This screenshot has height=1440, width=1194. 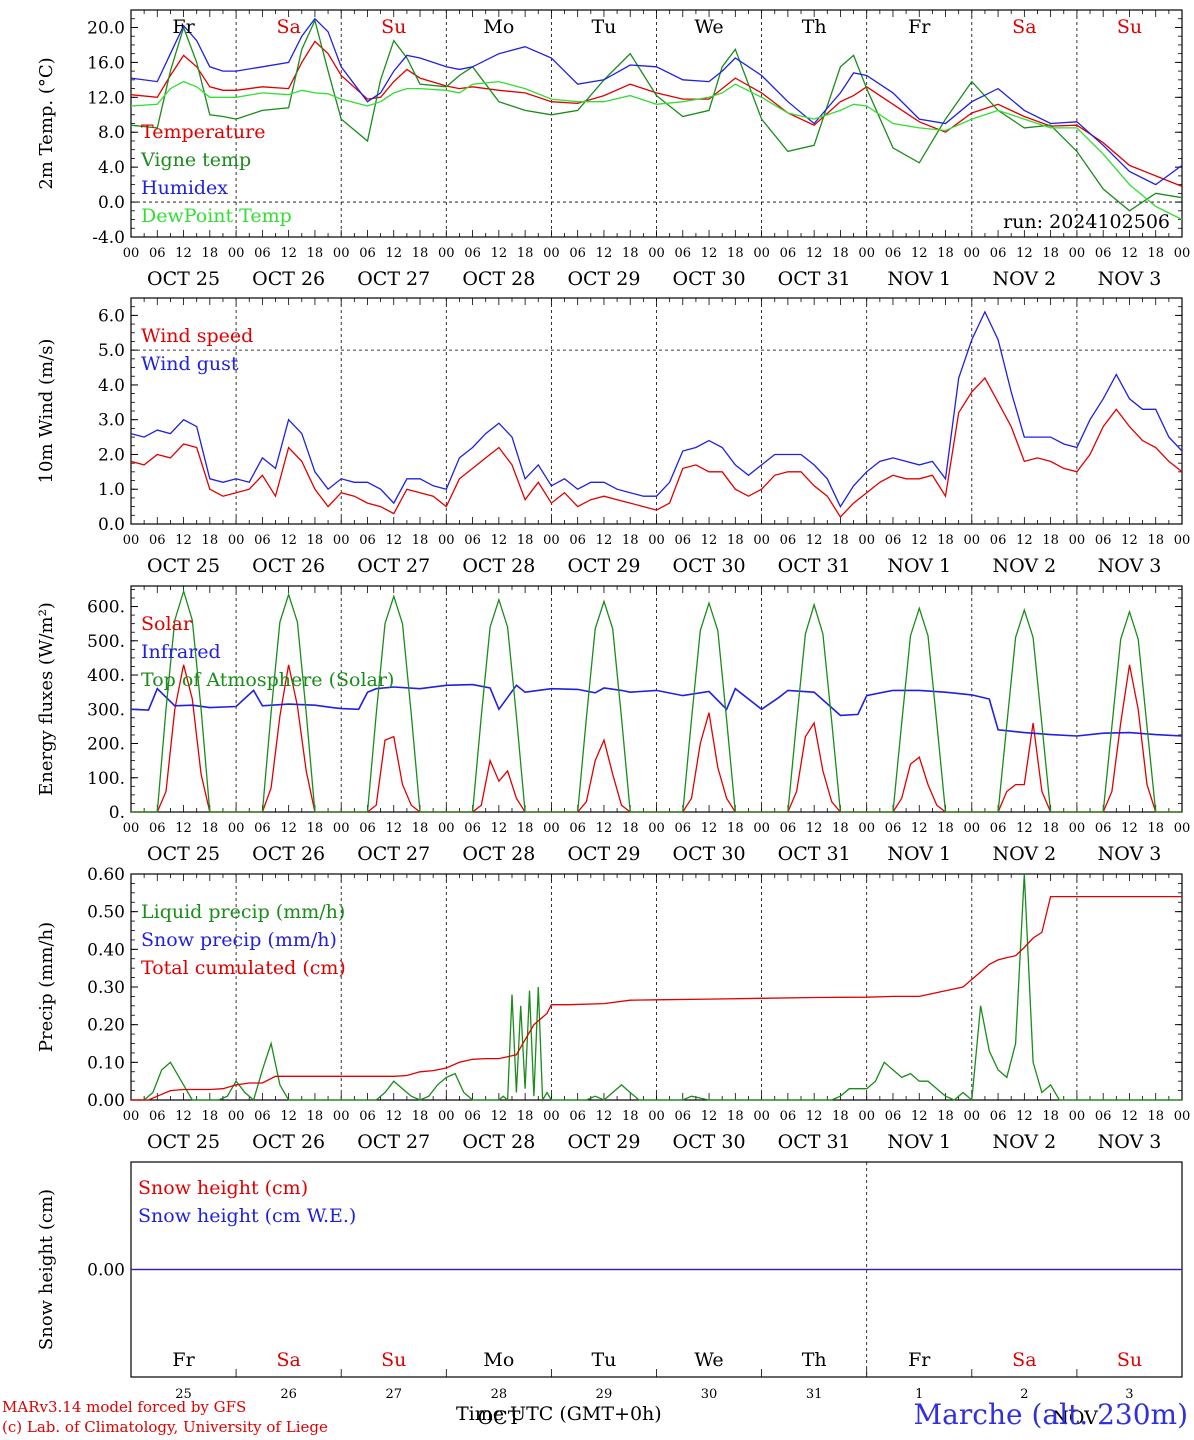 What do you see at coordinates (106, 28) in the screenshot?
I see `y-tick-label: 20.0` at bounding box center [106, 28].